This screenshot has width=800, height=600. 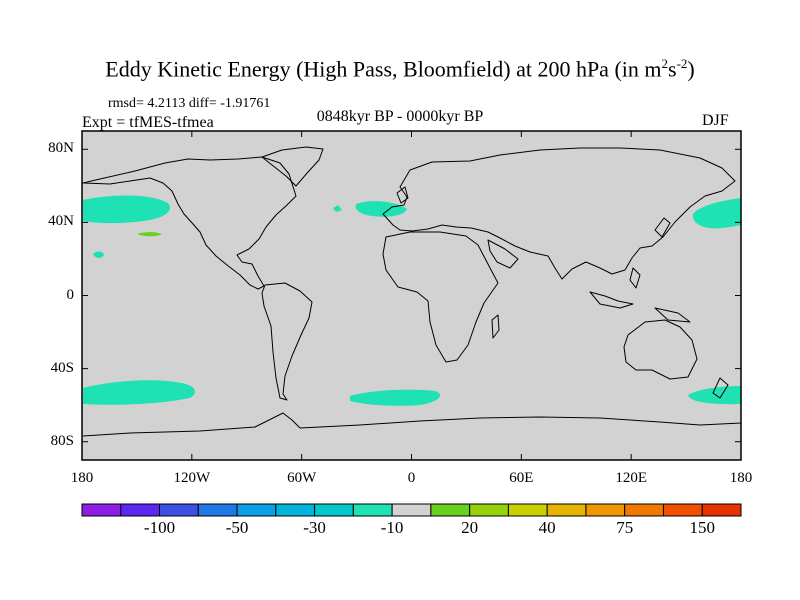 I want to click on colorbar-label: 150, so click(x=702, y=527).